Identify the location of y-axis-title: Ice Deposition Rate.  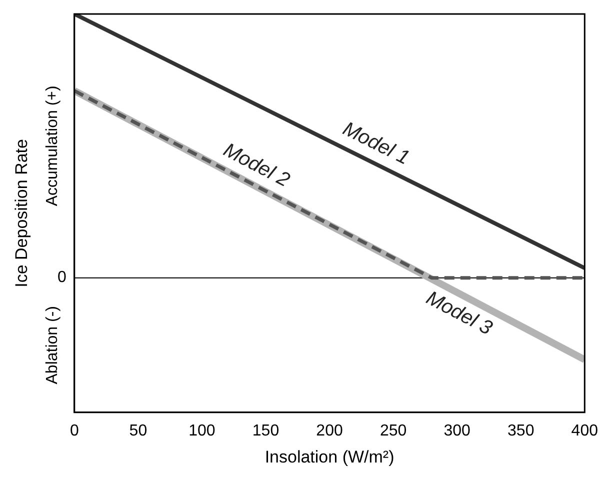
(21, 213).